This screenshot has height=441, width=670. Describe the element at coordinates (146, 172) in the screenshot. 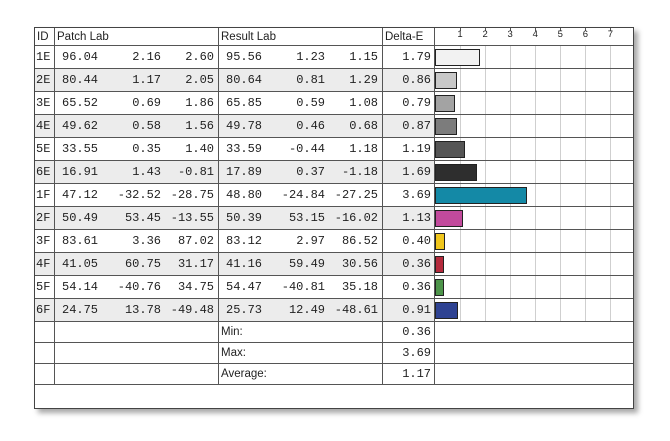

I see `patch-lab-a: 1.43` at that location.